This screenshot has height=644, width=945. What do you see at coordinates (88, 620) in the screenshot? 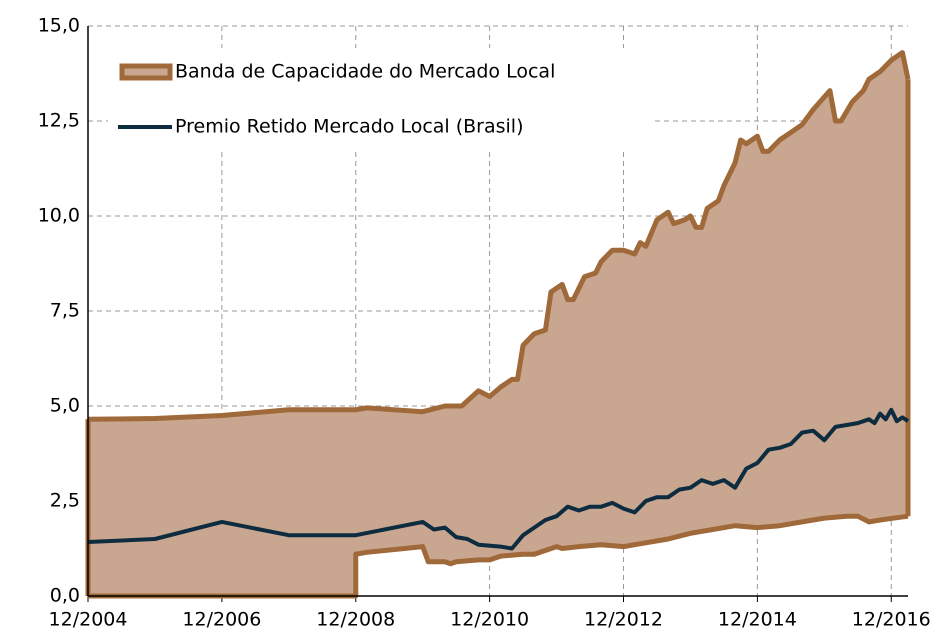
I see `x-tick-label: 12/2004` at bounding box center [88, 620].